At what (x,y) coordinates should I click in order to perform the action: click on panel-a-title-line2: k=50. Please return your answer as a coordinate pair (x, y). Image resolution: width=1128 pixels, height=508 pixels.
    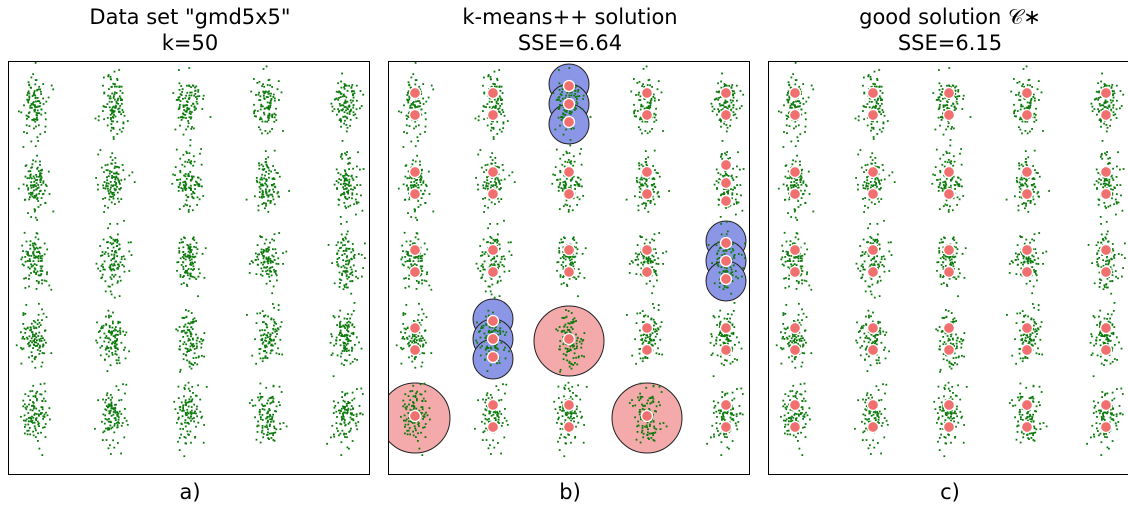
    Looking at the image, I should click on (190, 43).